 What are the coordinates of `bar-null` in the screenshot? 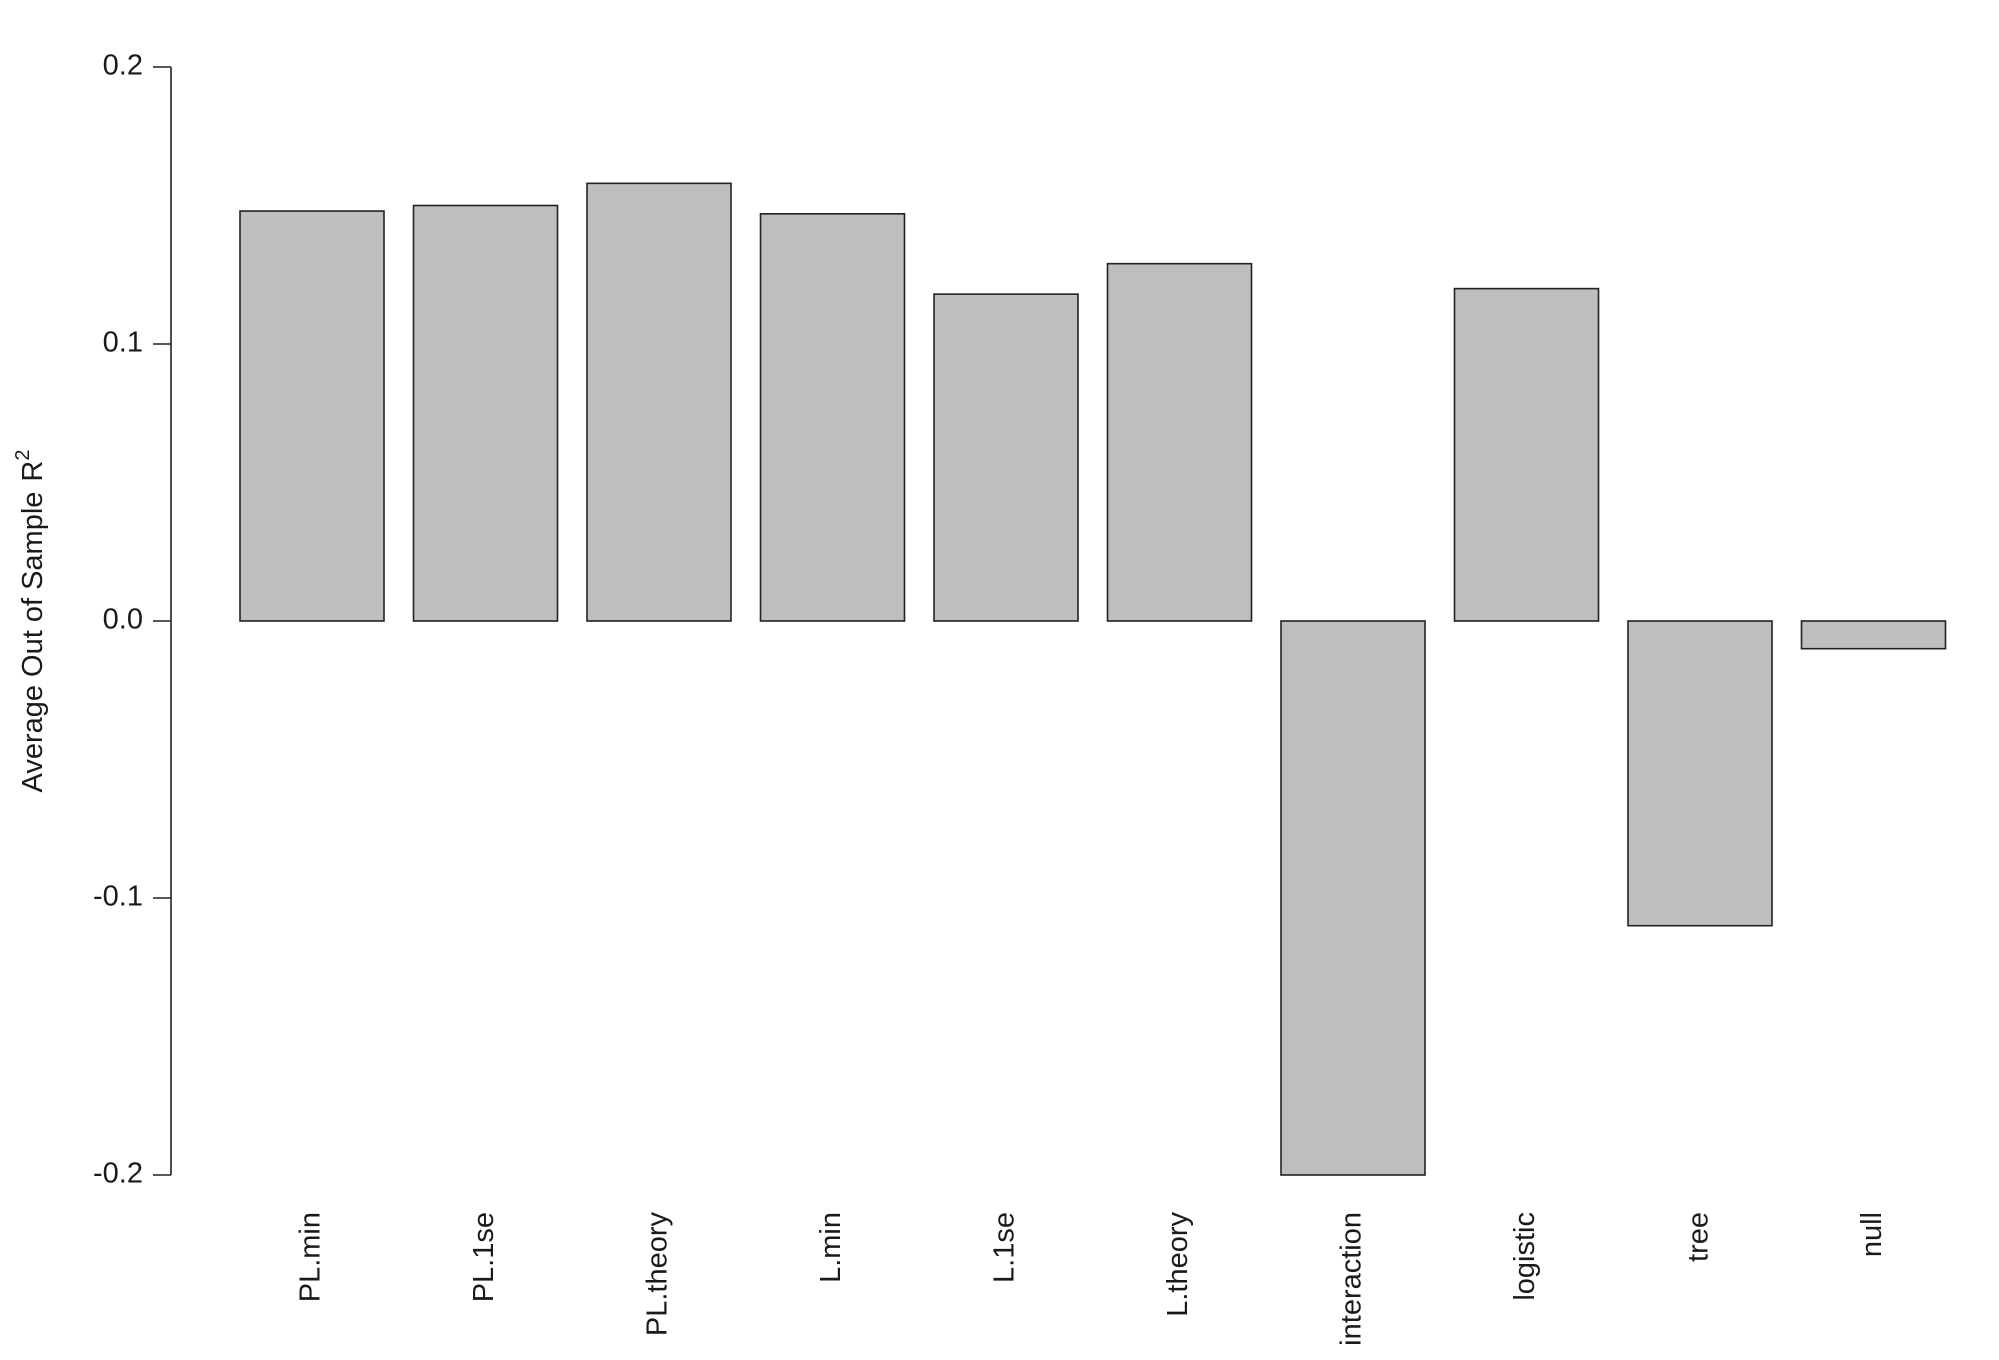 It's located at (1873, 635).